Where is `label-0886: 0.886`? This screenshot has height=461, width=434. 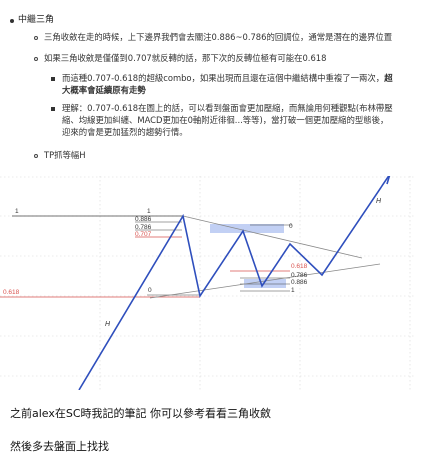 label-0886: 0.886 is located at coordinates (143, 219).